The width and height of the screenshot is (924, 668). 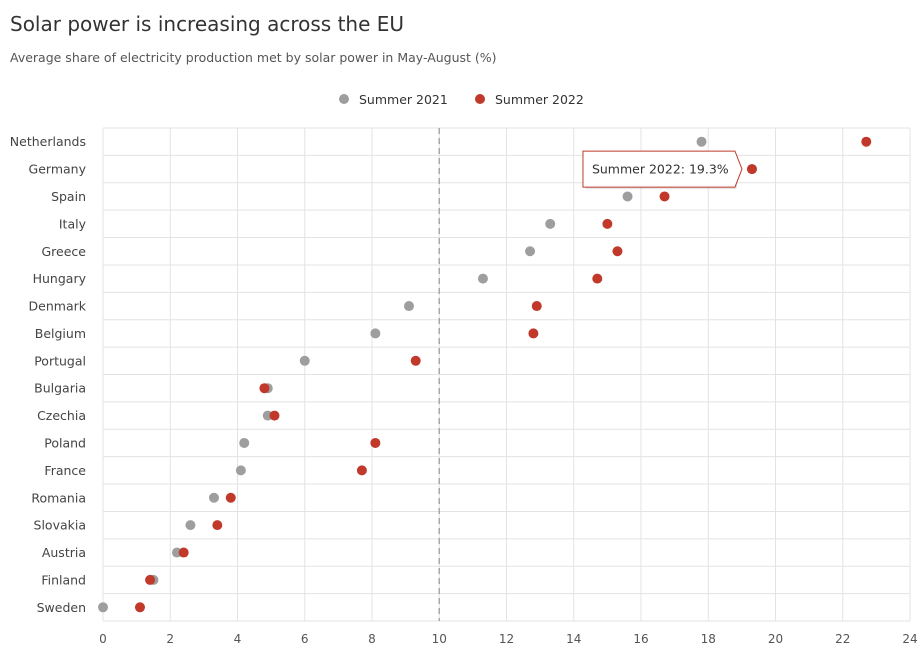 What do you see at coordinates (403, 99) in the screenshot?
I see `legend-label: Summer 2021` at bounding box center [403, 99].